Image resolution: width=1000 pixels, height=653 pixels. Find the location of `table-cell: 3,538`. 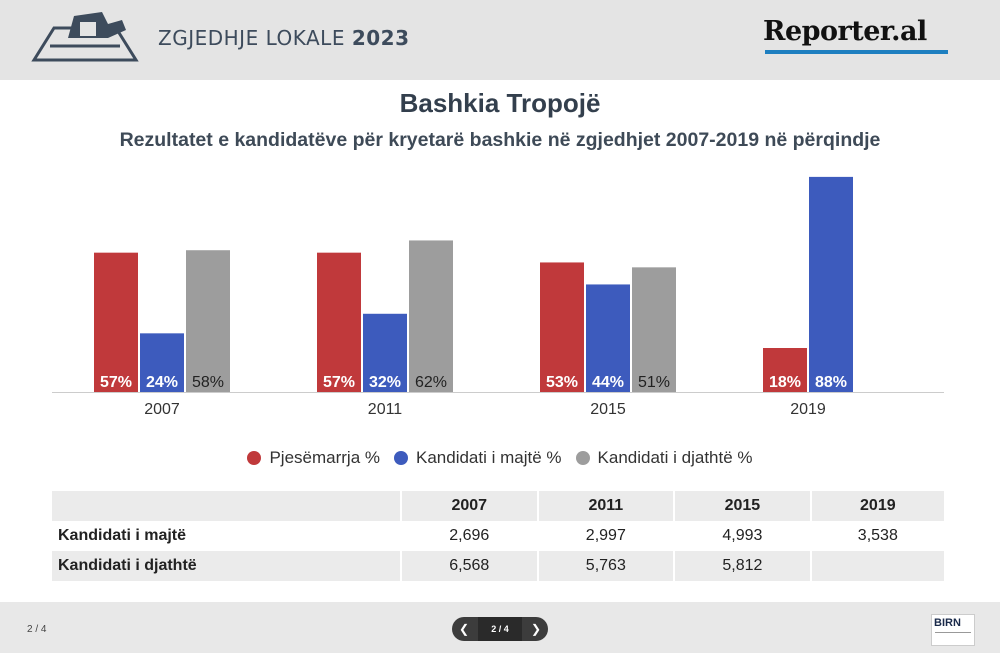

table-cell: 3,538 is located at coordinates (876, 536).